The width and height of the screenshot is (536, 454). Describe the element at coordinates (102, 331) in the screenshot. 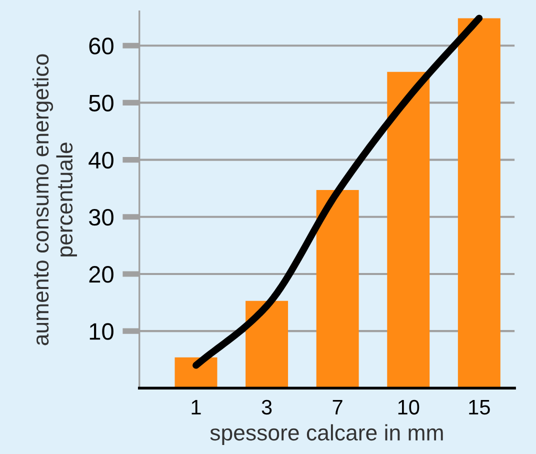

I see `y-tick-label: 10` at that location.